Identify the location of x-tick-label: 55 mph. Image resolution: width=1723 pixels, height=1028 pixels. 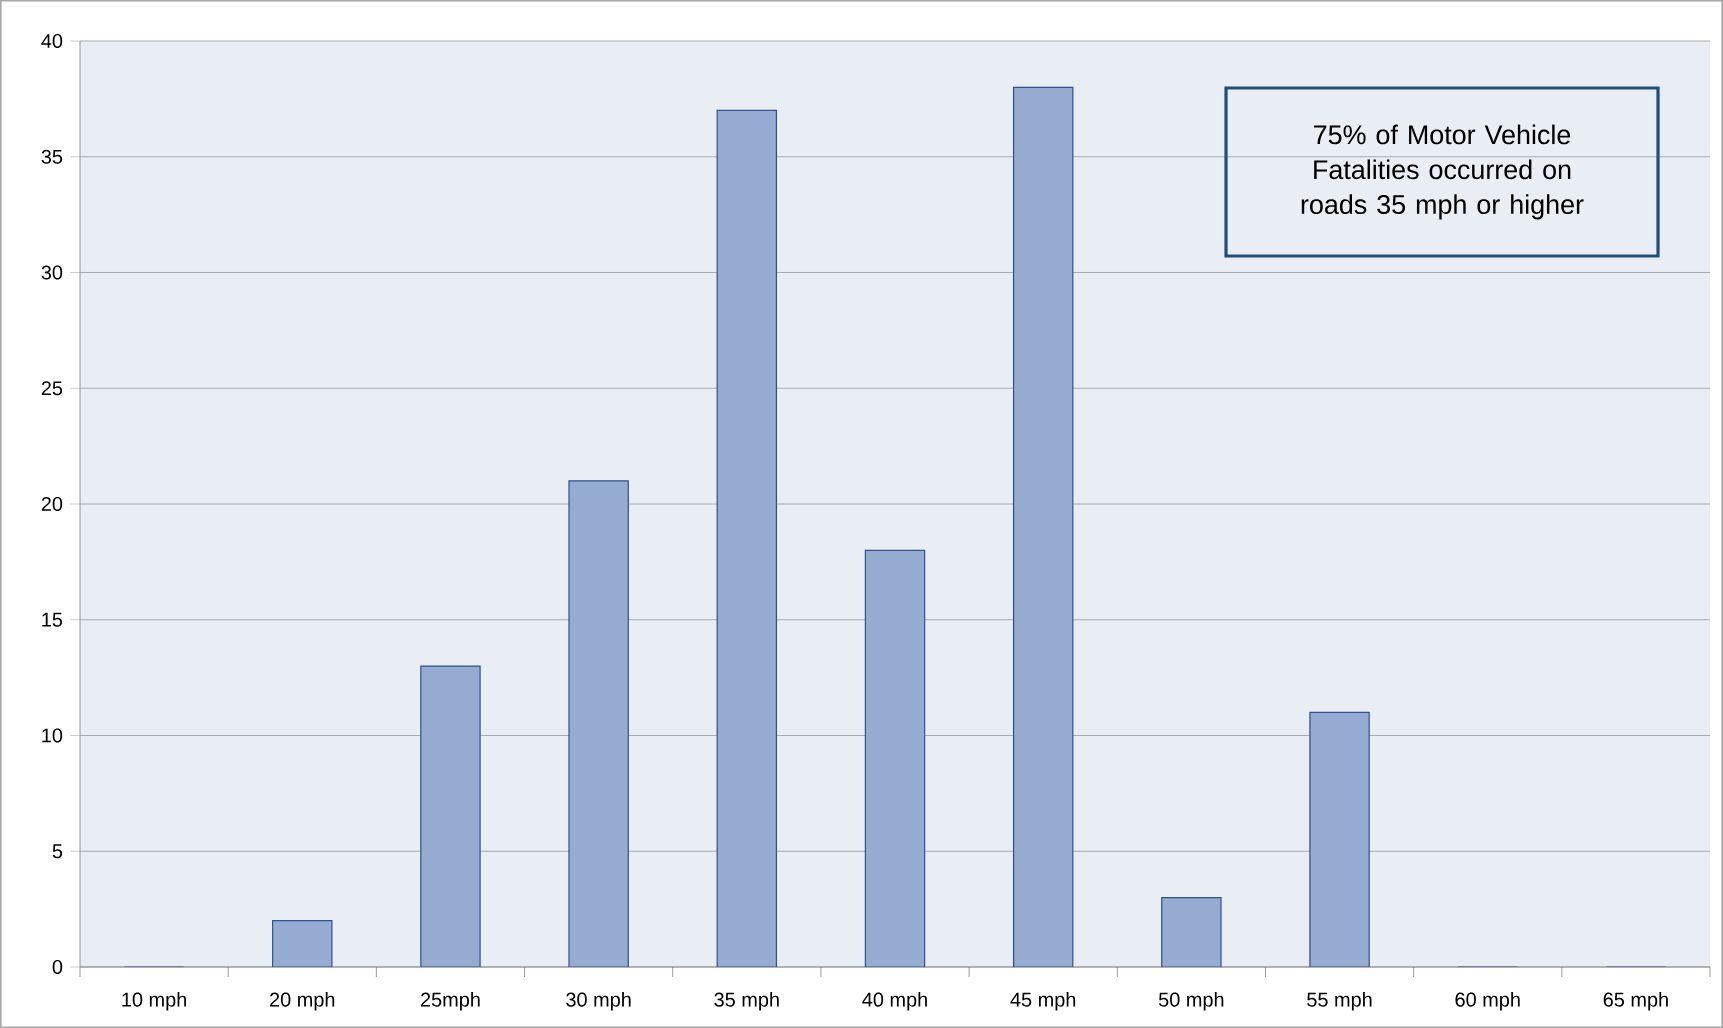
(1339, 1001).